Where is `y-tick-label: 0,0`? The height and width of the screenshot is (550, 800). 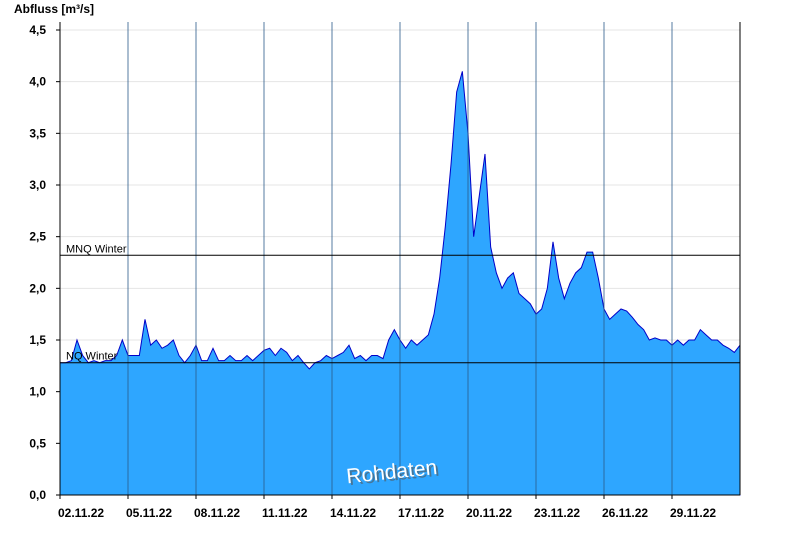
y-tick-label: 0,0 is located at coordinates (37, 495).